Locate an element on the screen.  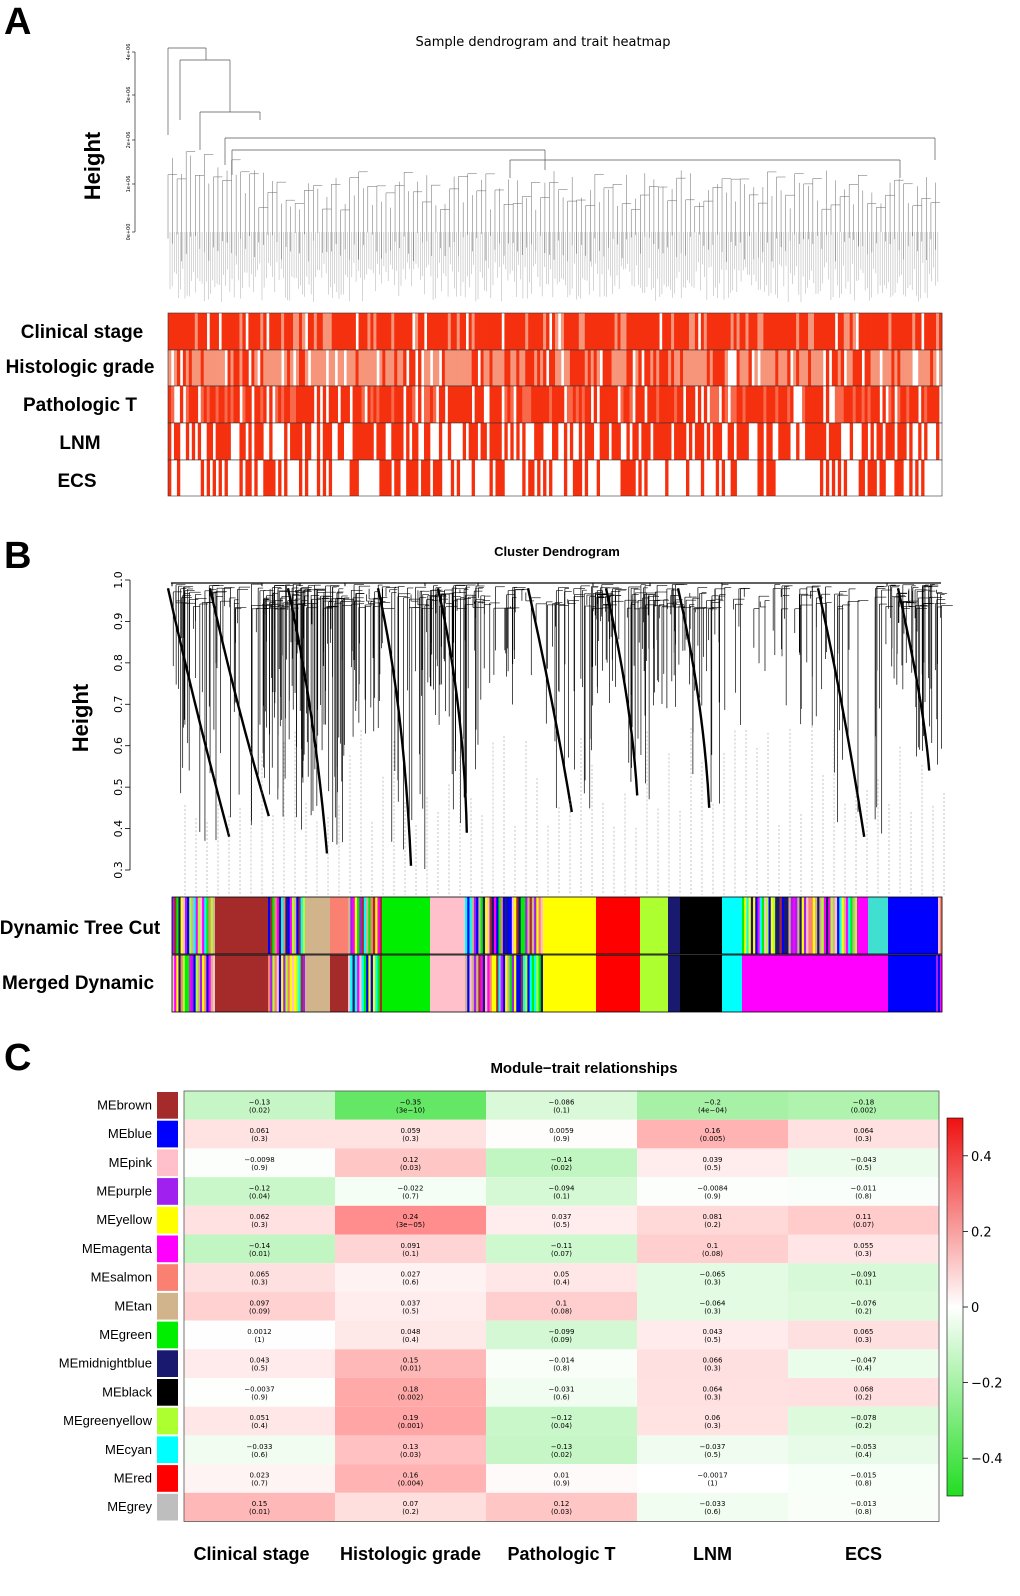
b-dendro-cluster is located at coordinates (217, 712).